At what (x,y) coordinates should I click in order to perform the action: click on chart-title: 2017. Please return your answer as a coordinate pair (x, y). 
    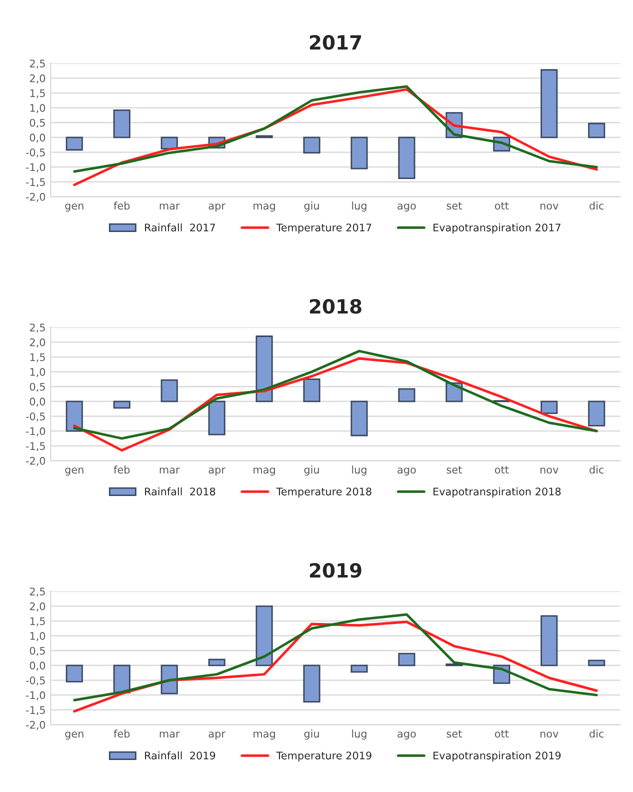
    Looking at the image, I should click on (336, 42).